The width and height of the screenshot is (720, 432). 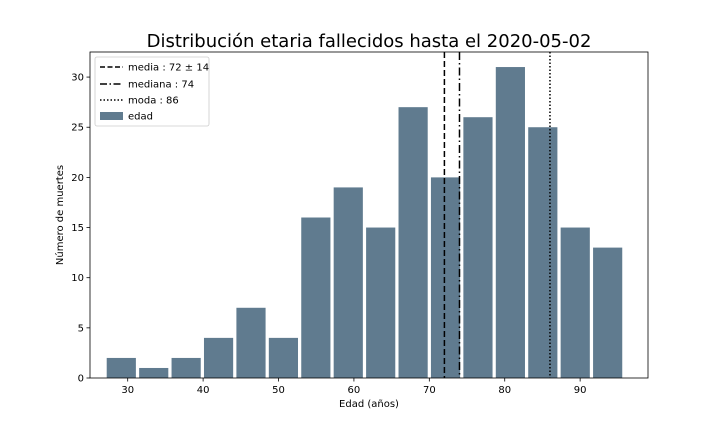 I want to click on legend-media-label: media : 72 ± 14, so click(x=168, y=68).